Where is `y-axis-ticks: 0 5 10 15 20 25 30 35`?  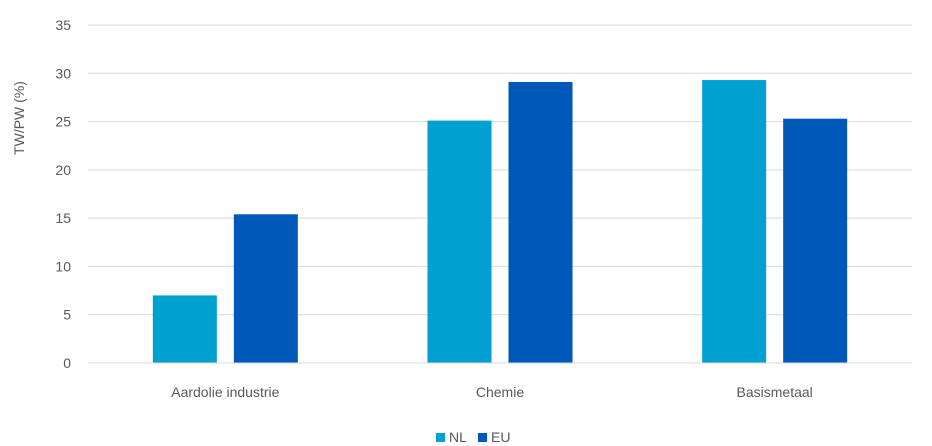
y-axis-ticks: 0 5 10 15 20 25 30 35 is located at coordinates (63, 194).